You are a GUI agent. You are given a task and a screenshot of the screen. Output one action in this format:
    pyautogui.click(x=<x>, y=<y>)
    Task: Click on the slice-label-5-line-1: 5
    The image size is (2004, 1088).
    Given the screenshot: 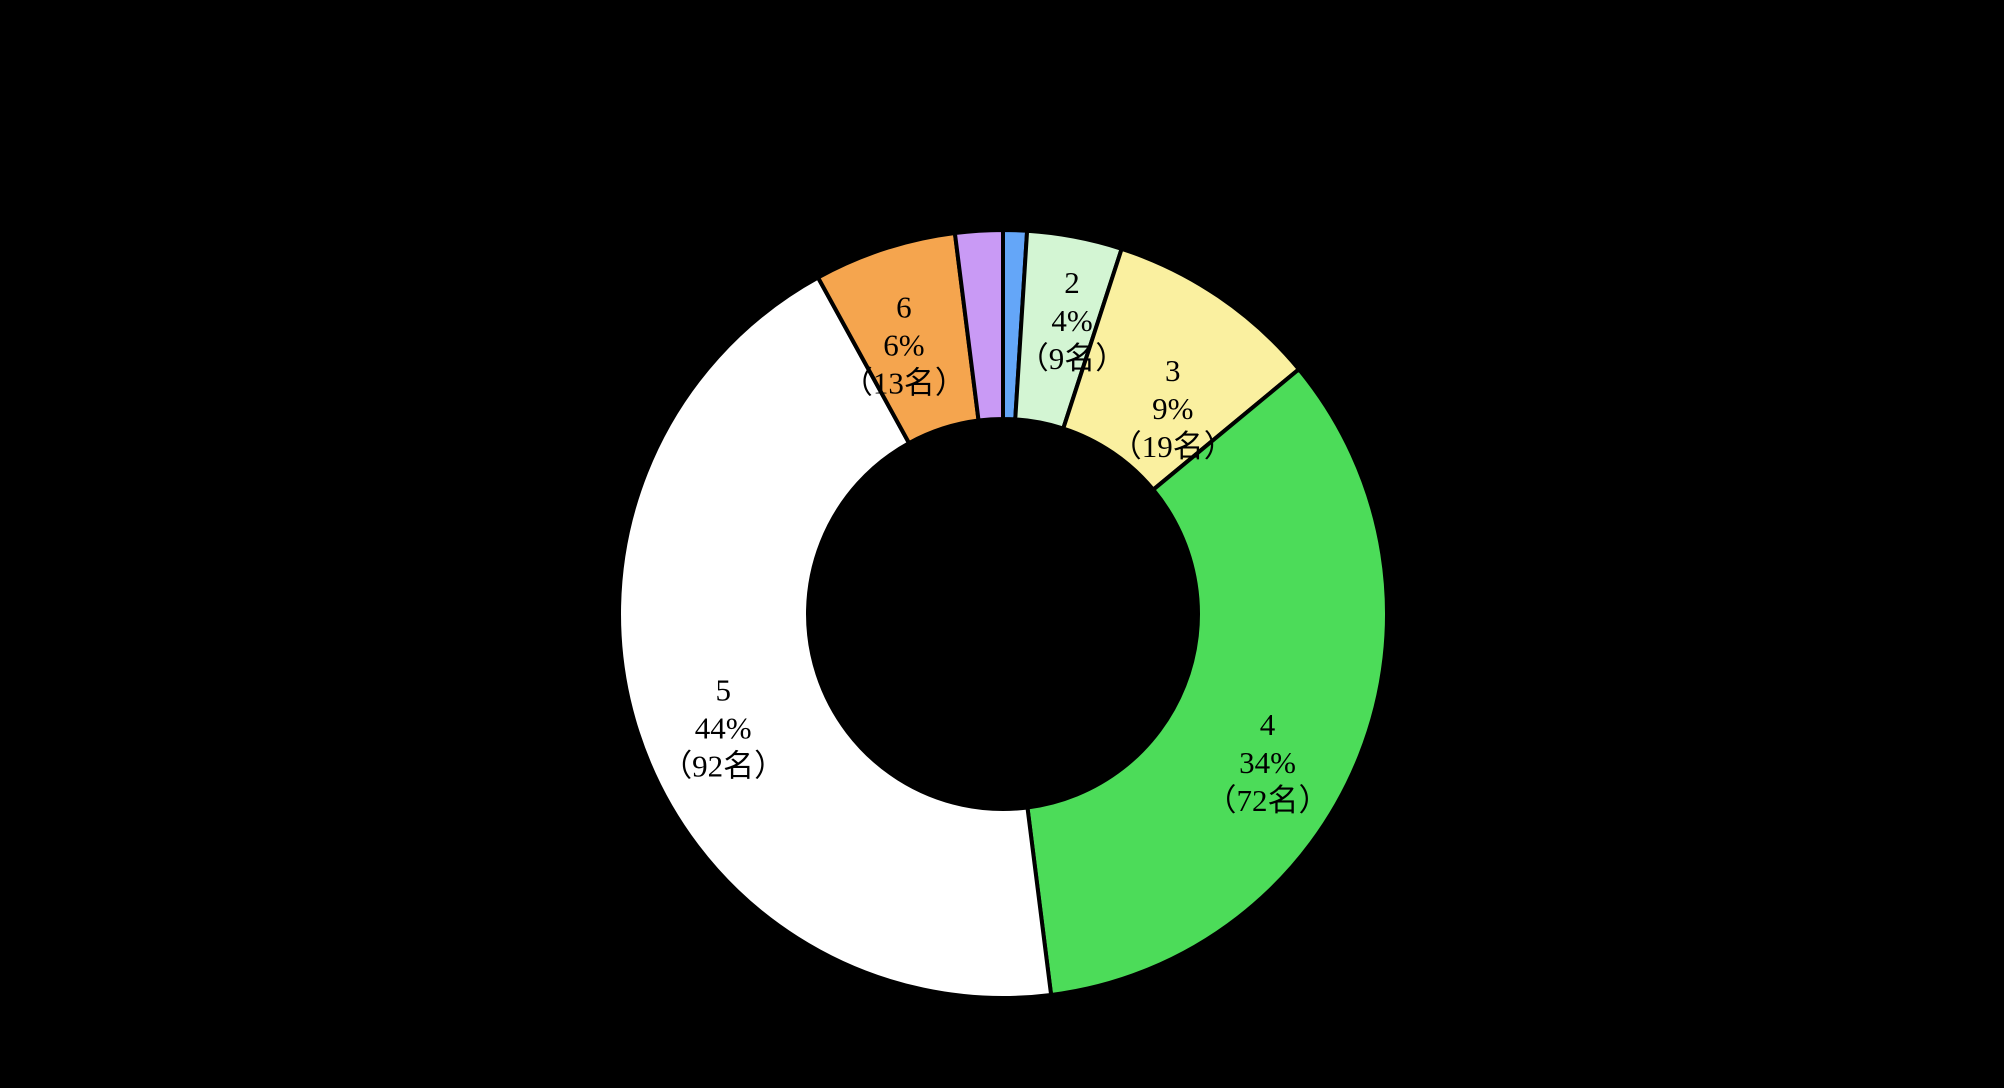 What is the action you would take?
    pyautogui.click(x=723, y=690)
    